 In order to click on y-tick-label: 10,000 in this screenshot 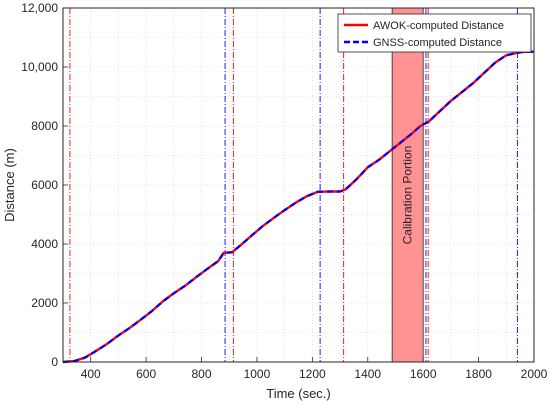, I will do `click(39, 67)`.